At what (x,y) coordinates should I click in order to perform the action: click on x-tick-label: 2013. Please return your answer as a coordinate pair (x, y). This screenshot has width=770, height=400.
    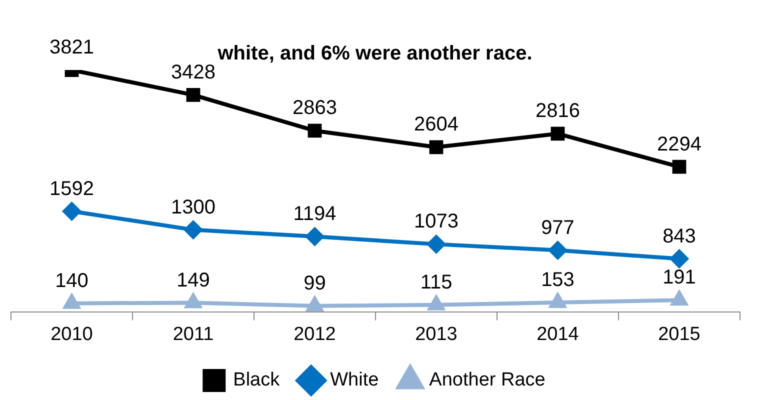
    Looking at the image, I should click on (436, 334).